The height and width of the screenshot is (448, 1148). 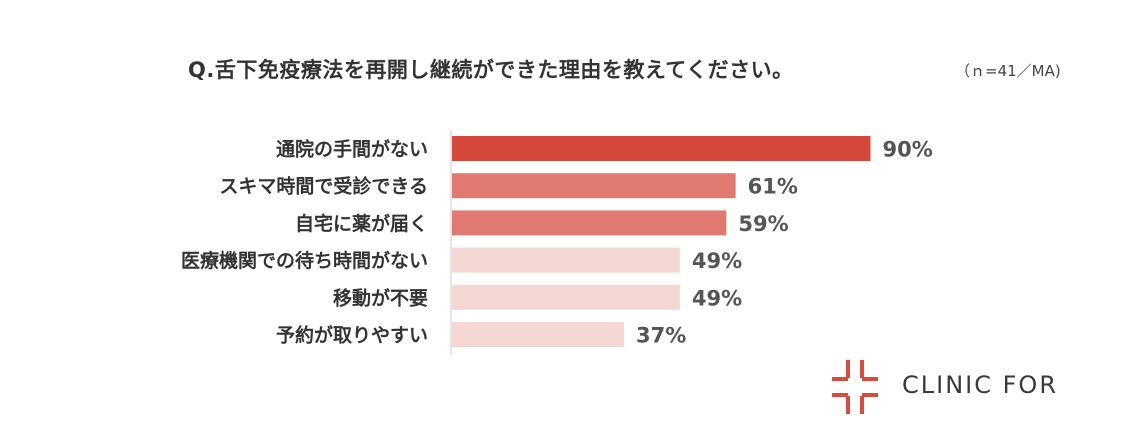 I want to click on value-label: 61%, so click(x=773, y=187).